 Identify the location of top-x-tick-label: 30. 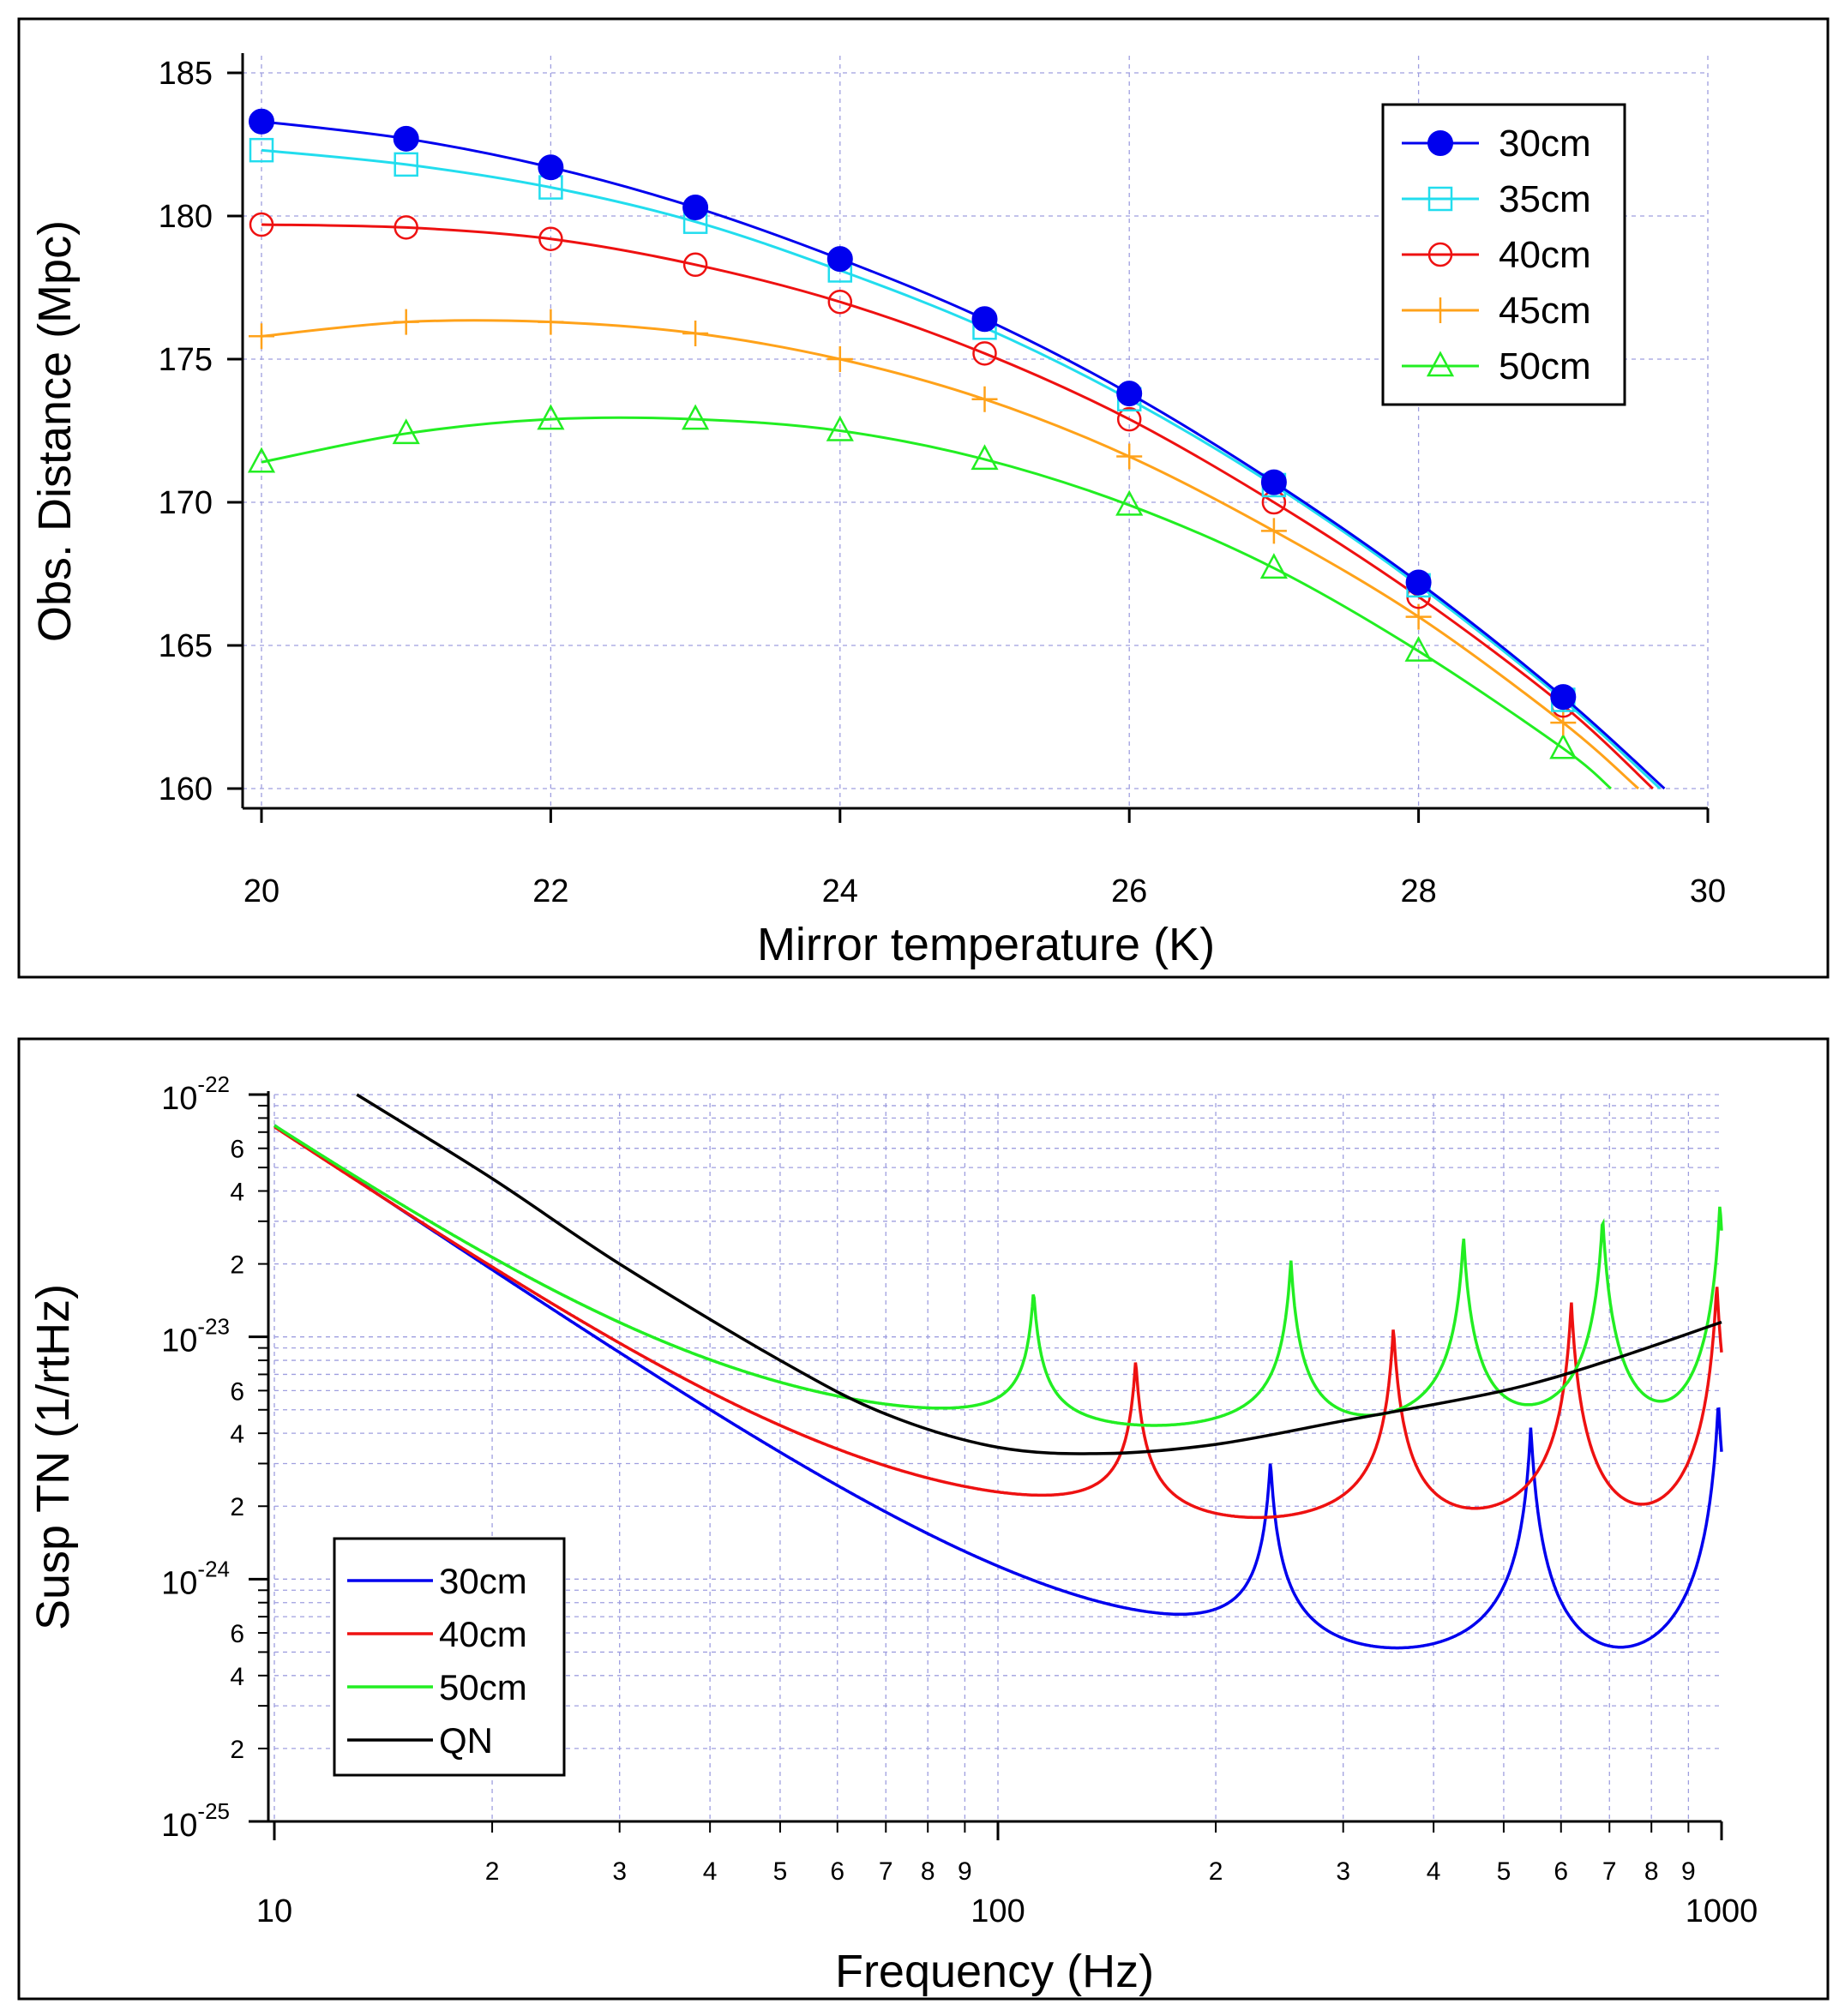
(1708, 891).